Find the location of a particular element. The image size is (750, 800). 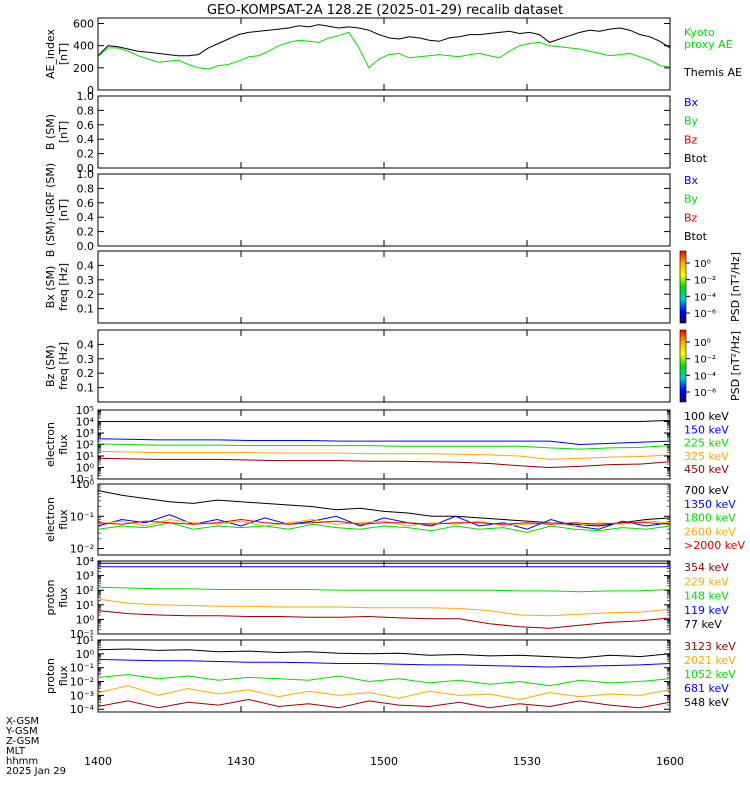

x-row-label: Z-GSM is located at coordinates (22, 741).